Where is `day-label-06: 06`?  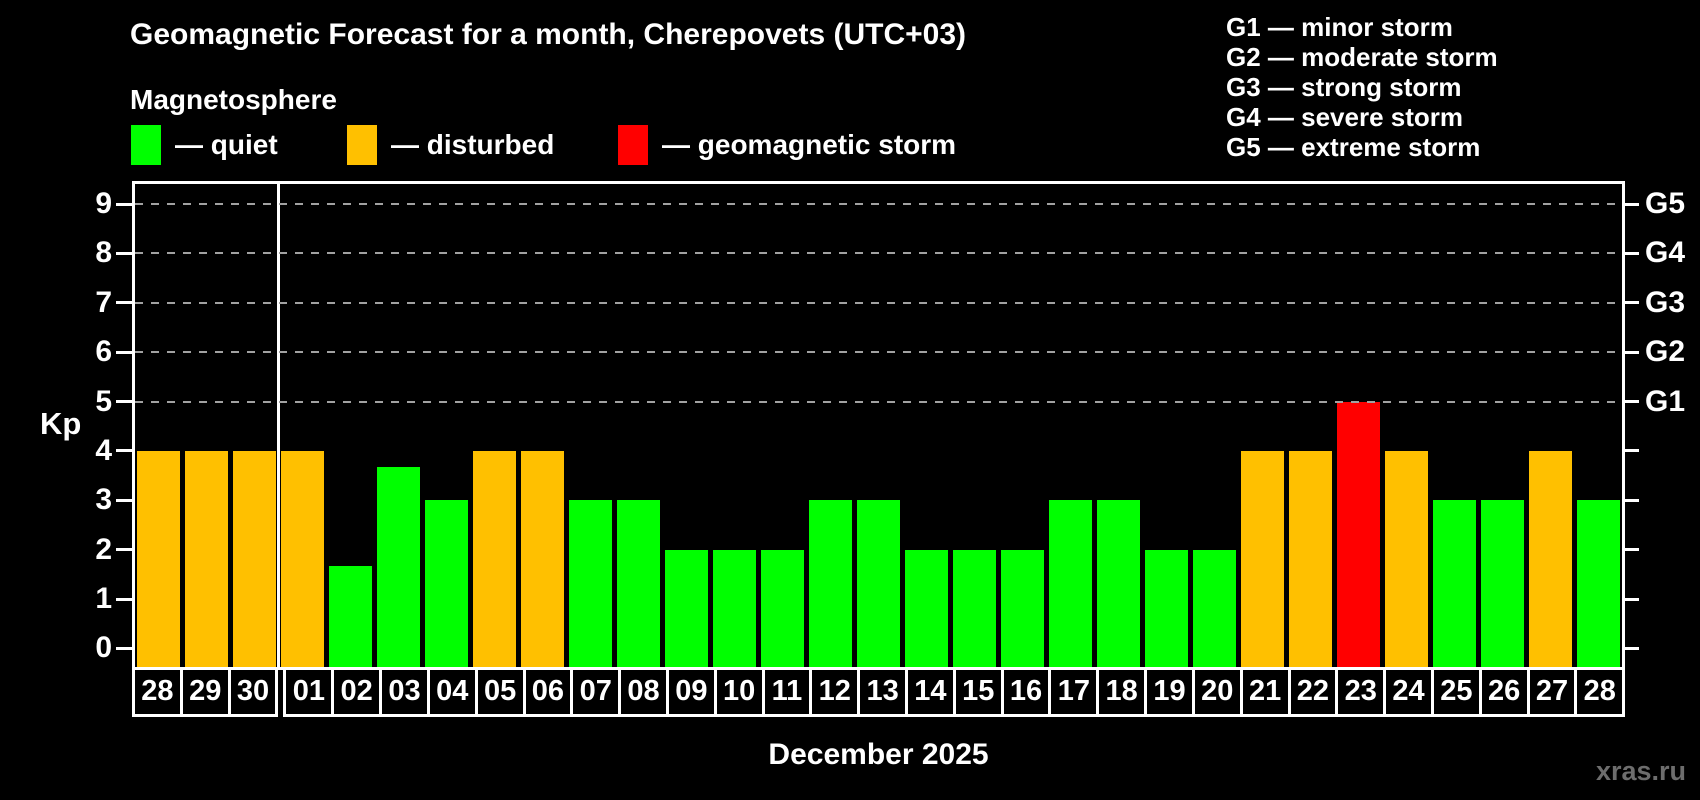 day-label-06: 06 is located at coordinates (548, 693).